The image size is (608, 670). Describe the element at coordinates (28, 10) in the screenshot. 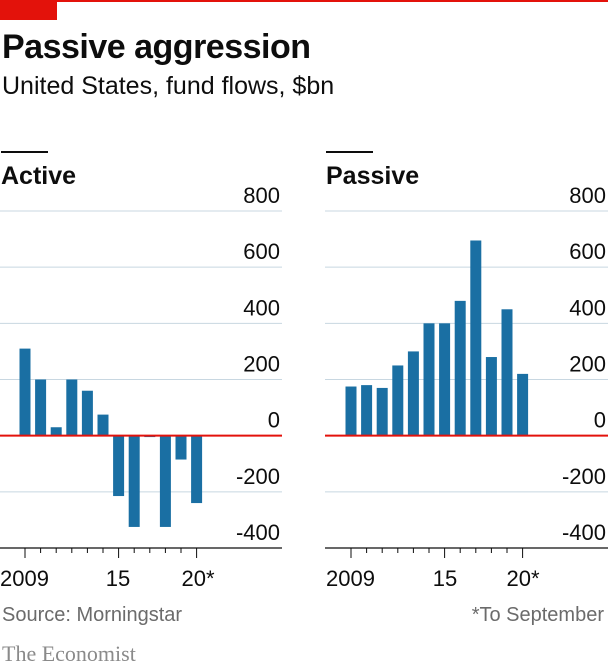

I see `brand-tag` at that location.